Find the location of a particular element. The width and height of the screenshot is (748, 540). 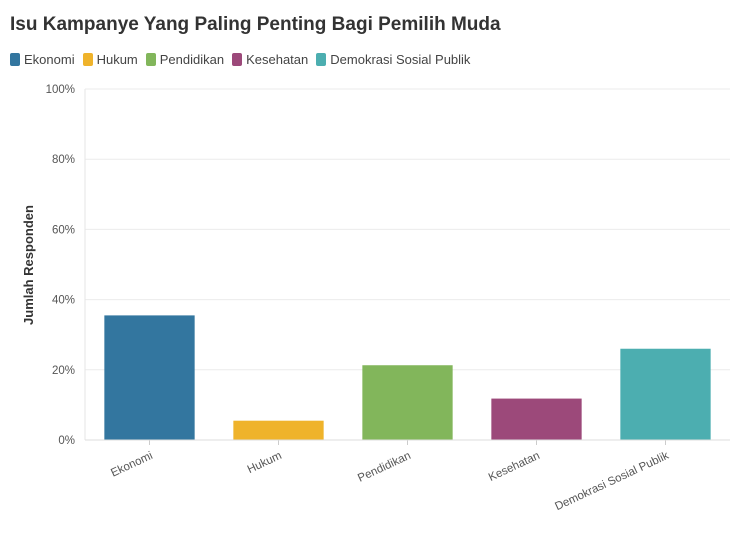

legend-item-1: Ekonomi is located at coordinates (42, 59).